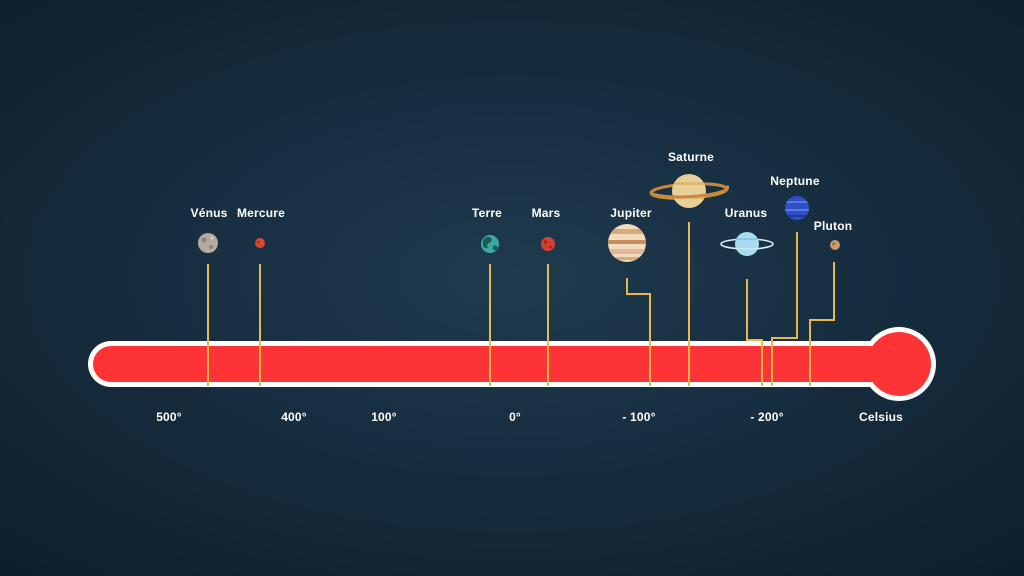 Image resolution: width=1024 pixels, height=576 pixels. I want to click on tick-label-400: 400°, so click(294, 417).